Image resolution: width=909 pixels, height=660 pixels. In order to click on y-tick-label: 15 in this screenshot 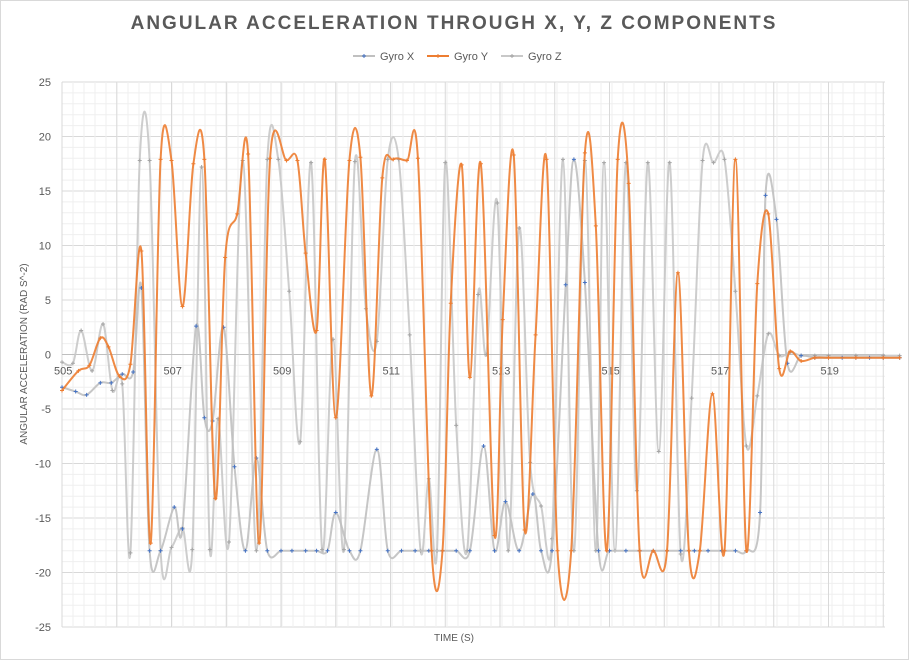, I will do `click(45, 192)`.